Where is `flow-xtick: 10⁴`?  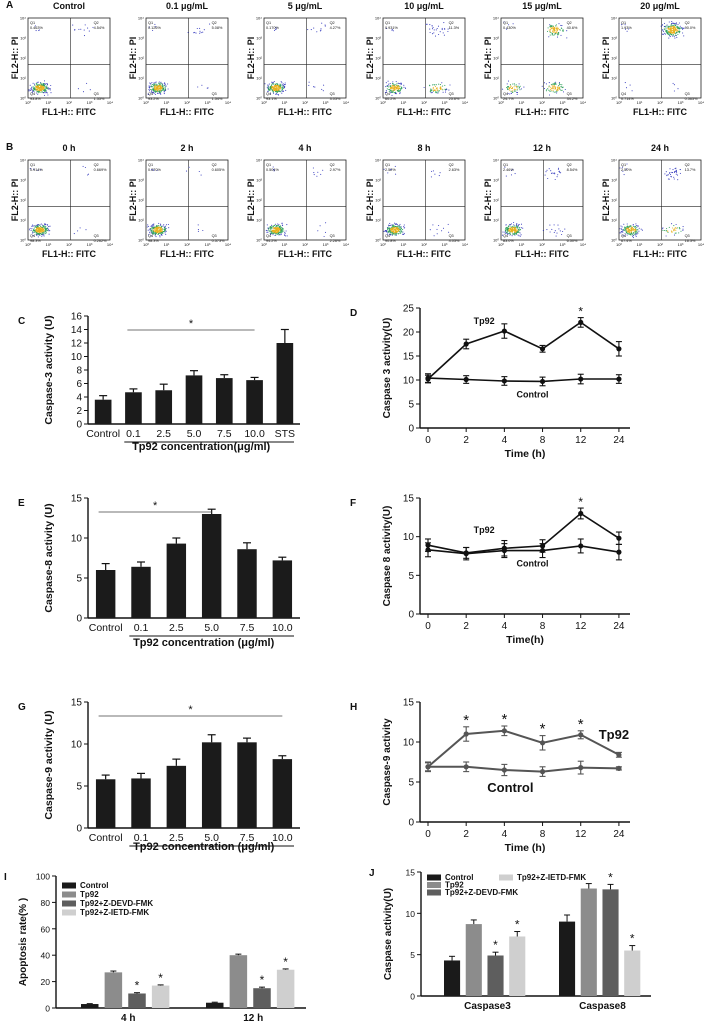 flow-xtick: 10⁴ is located at coordinates (228, 102).